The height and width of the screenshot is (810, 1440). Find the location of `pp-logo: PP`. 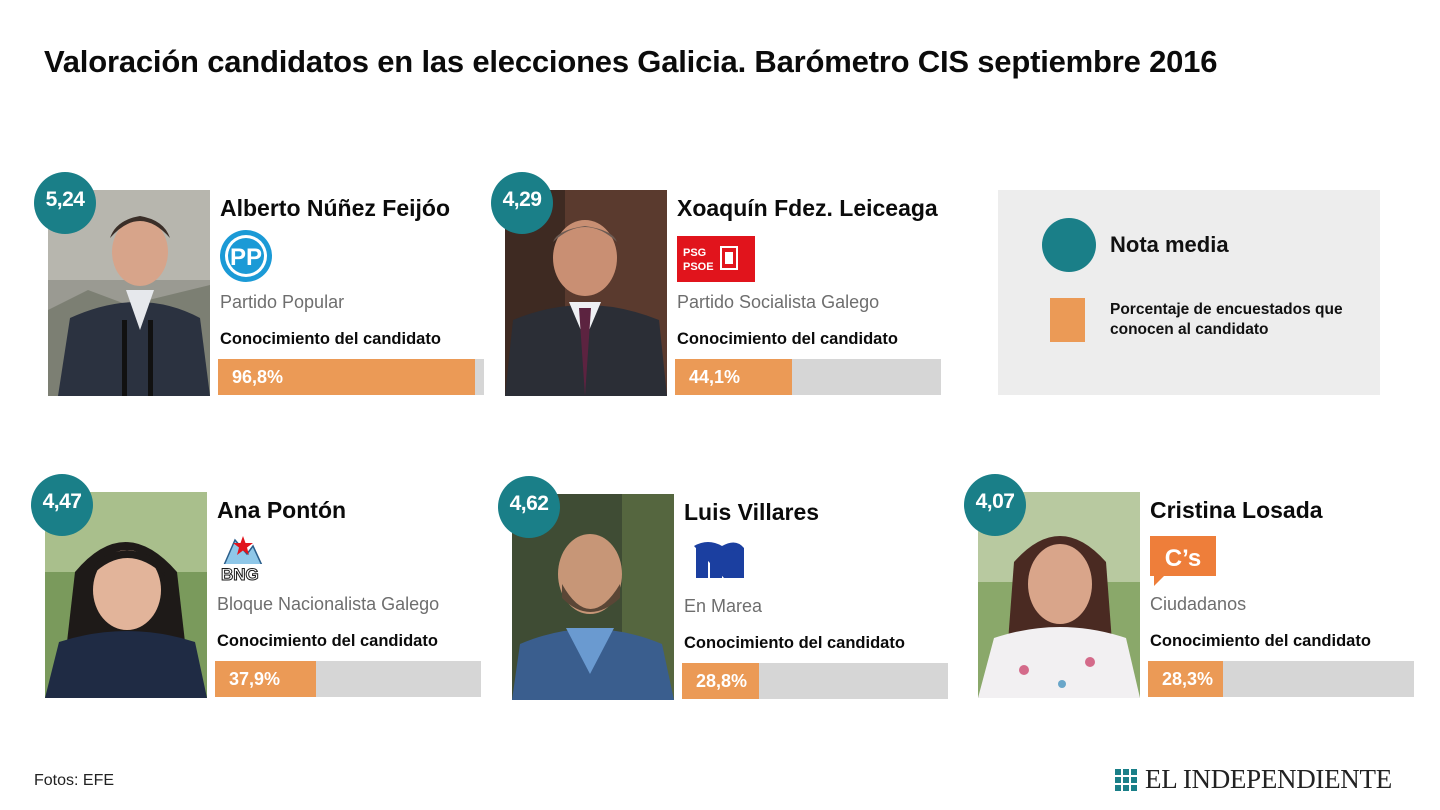

pp-logo: PP is located at coordinates (260, 256).